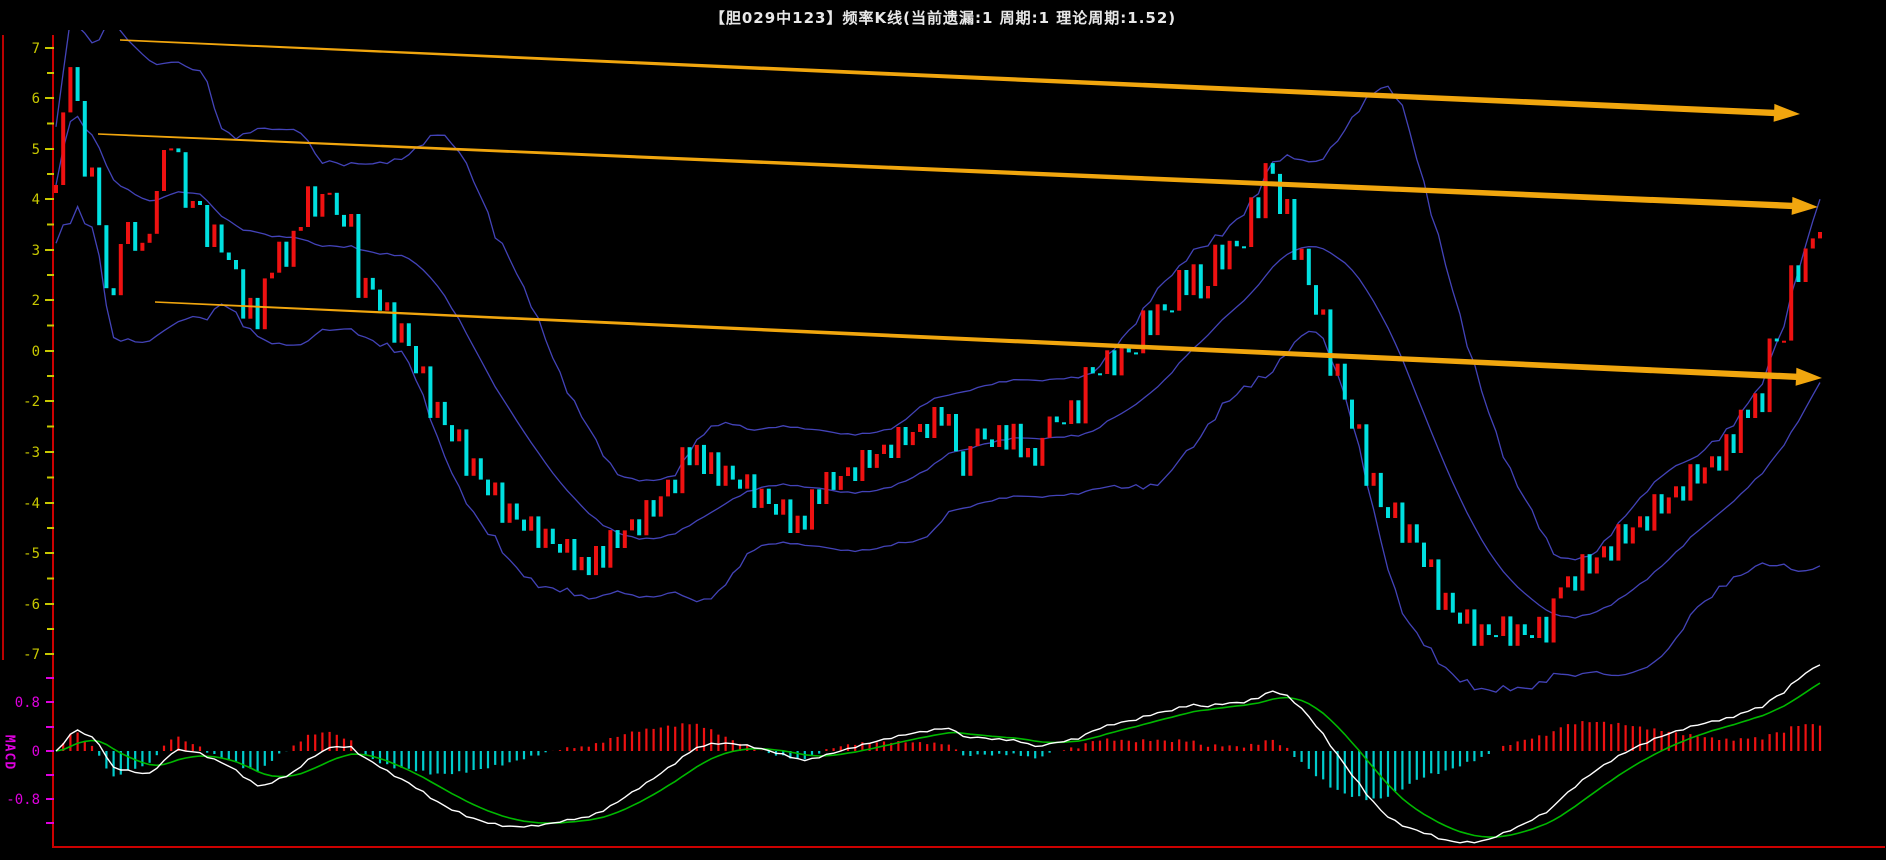 This screenshot has height=860, width=1886. I want to click on y-axis-label: -5, so click(31, 554).